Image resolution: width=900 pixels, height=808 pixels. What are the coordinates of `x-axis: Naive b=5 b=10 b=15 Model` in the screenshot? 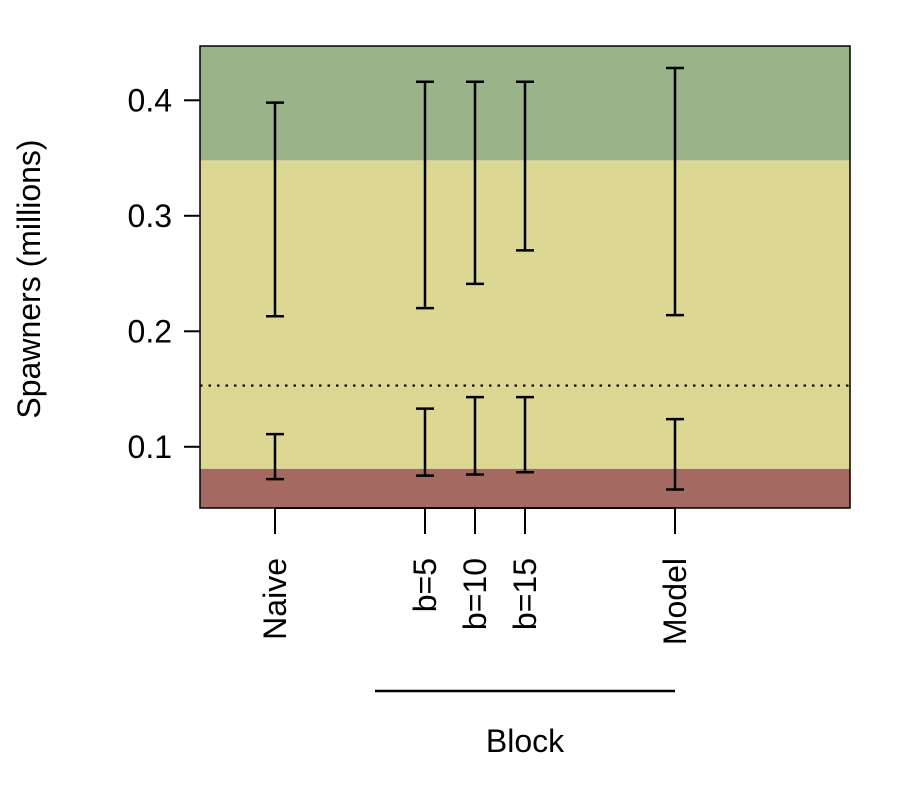 It's located at (475, 576).